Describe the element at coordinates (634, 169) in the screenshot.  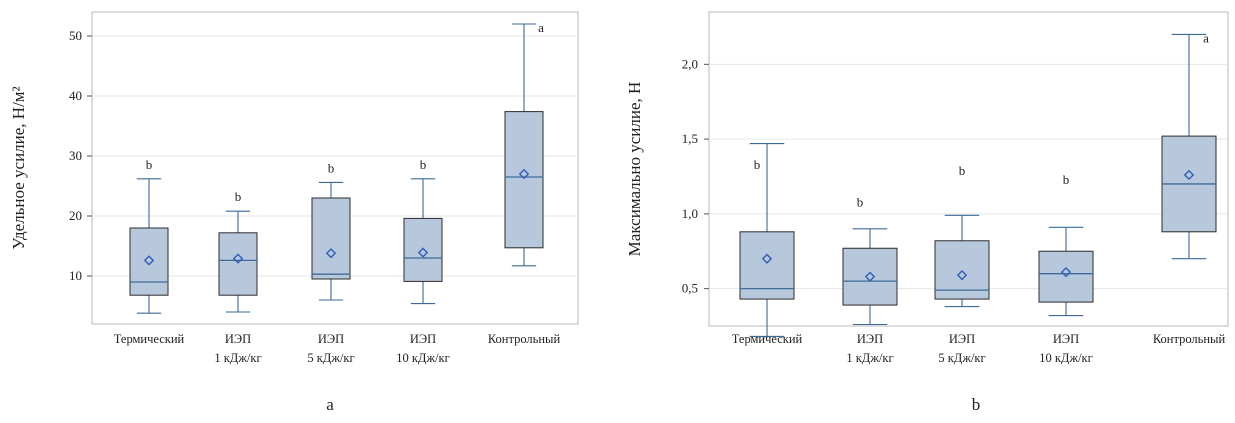
I see `y-axis-label: Максимально усилие, Н` at that location.